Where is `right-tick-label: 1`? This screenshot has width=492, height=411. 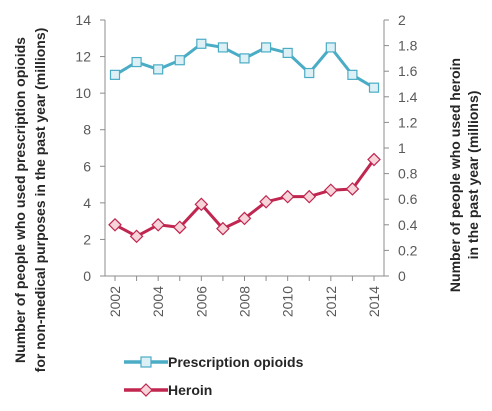
right-tick-label: 1 is located at coordinates (402, 148).